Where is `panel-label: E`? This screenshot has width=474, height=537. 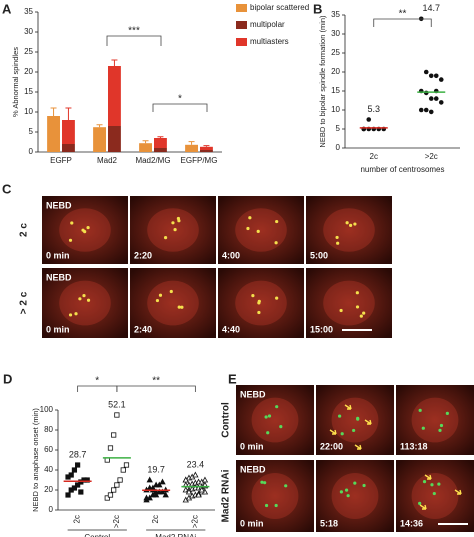 panel-label: E is located at coordinates (232, 378).